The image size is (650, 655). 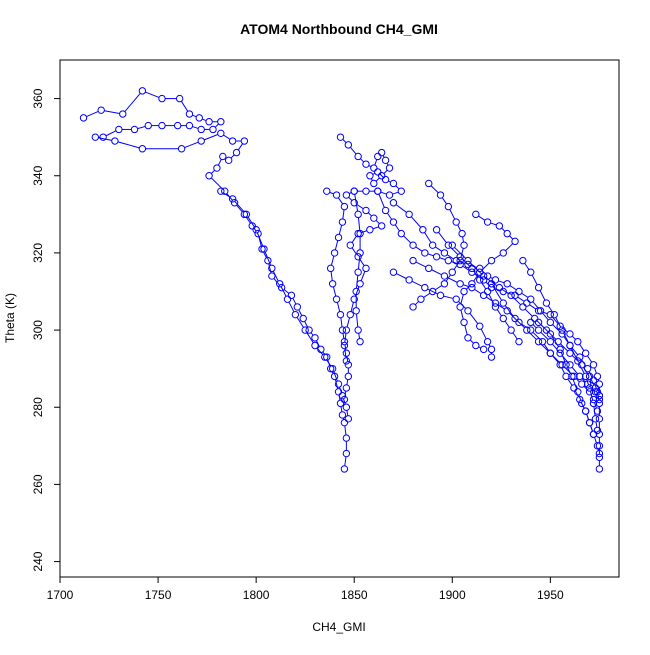 I want to click on y-tick-label: 260, so click(x=38, y=484).